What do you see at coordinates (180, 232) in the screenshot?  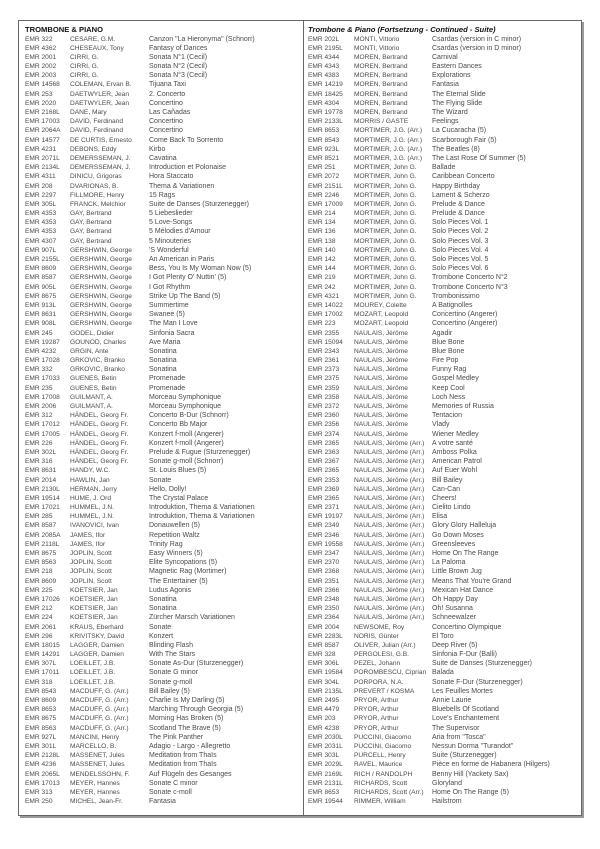 I see `title: 5 Mélodies d'Amour` at bounding box center [180, 232].